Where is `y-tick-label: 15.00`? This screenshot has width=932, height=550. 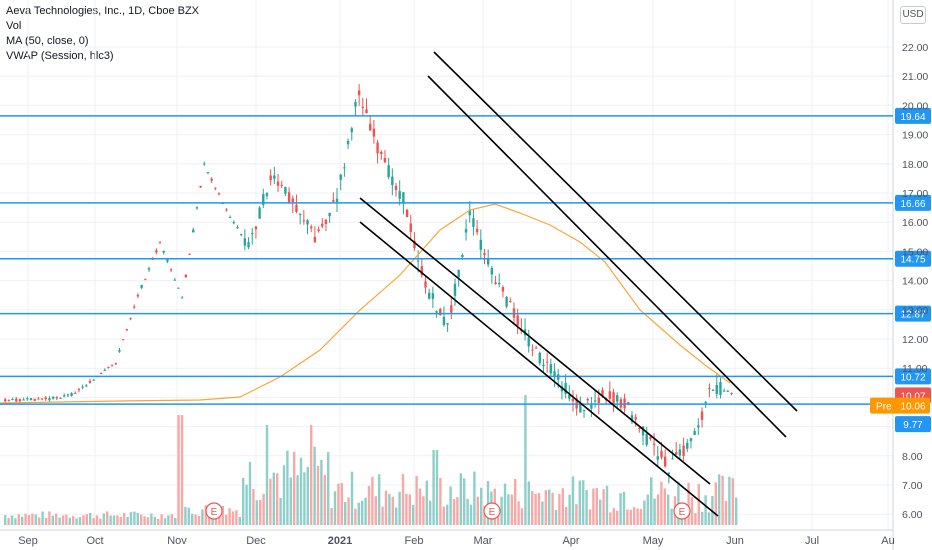
y-tick-label: 15.00 is located at coordinates (915, 252).